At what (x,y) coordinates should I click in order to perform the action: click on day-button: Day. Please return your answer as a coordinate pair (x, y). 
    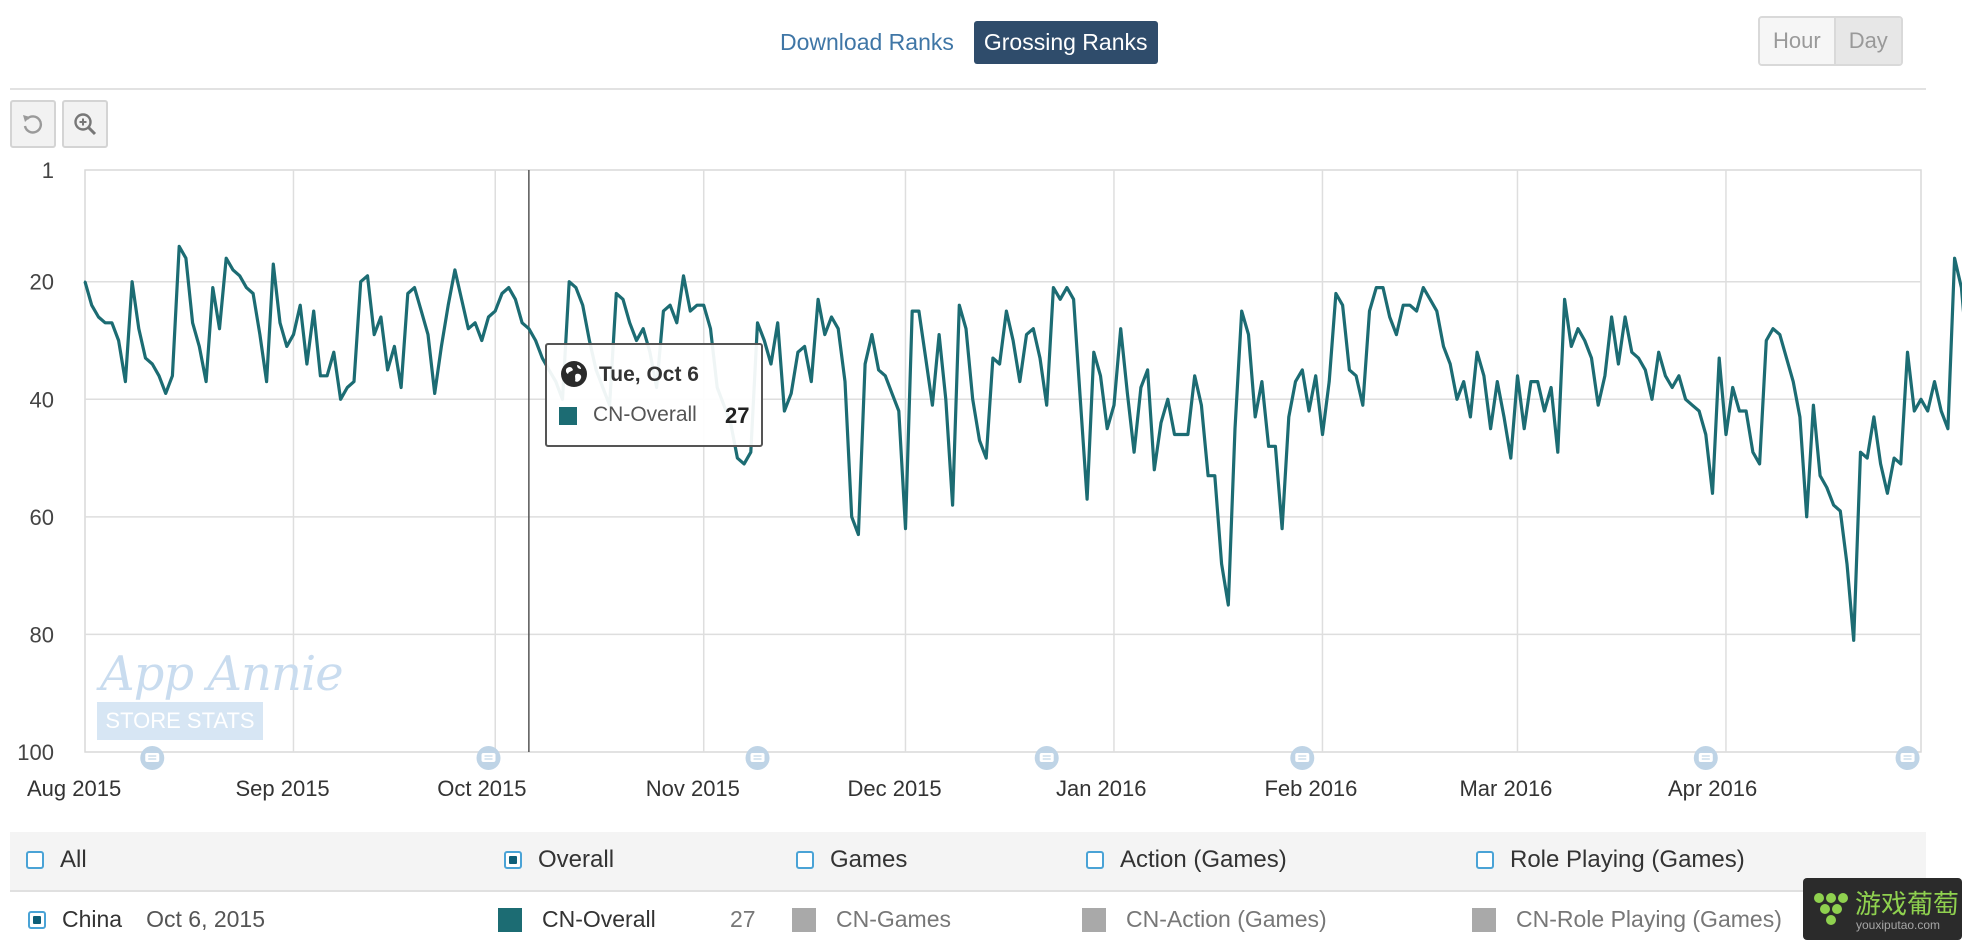
    Looking at the image, I should click on (1867, 41).